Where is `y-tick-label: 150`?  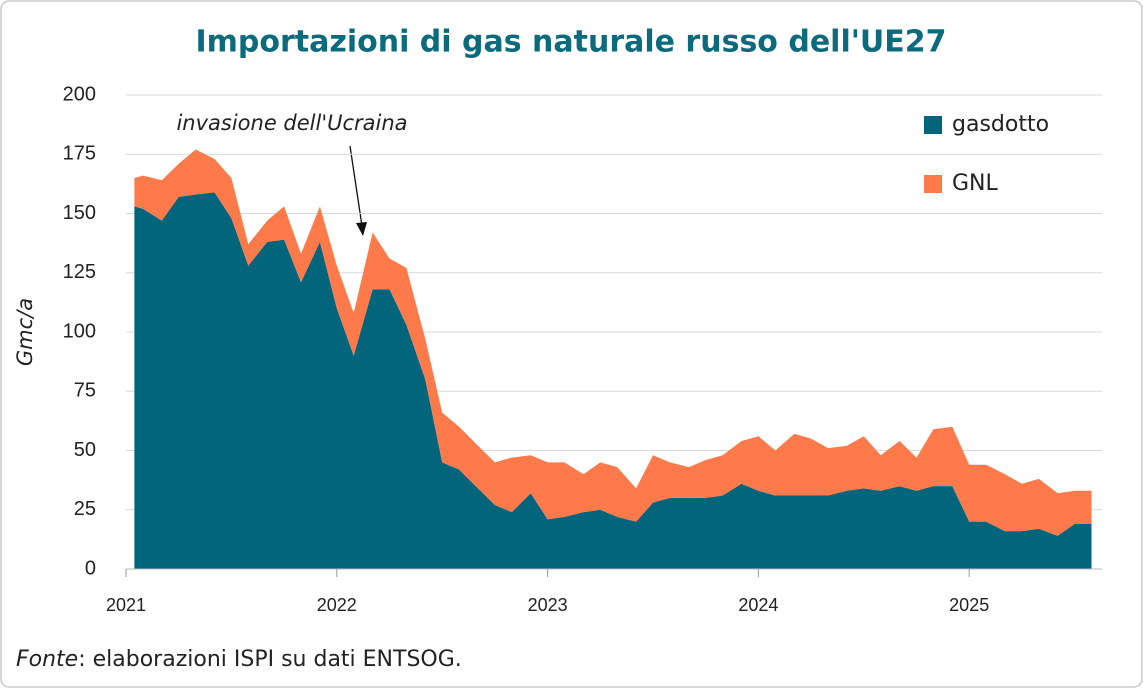
y-tick-label: 150 is located at coordinates (79, 213).